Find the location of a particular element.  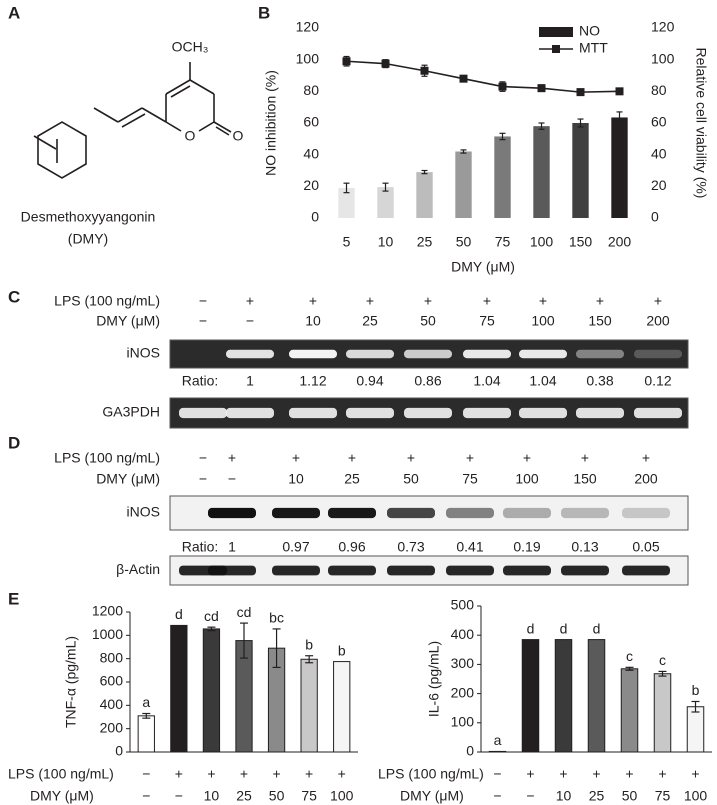

dmy-dose: − is located at coordinates (203, 479).